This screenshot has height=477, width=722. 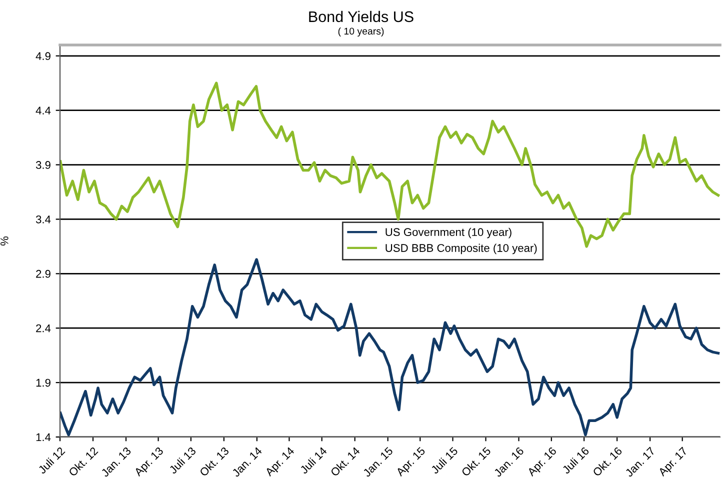 I want to click on x-tick-label: Apr. 15, so click(x=412, y=461).